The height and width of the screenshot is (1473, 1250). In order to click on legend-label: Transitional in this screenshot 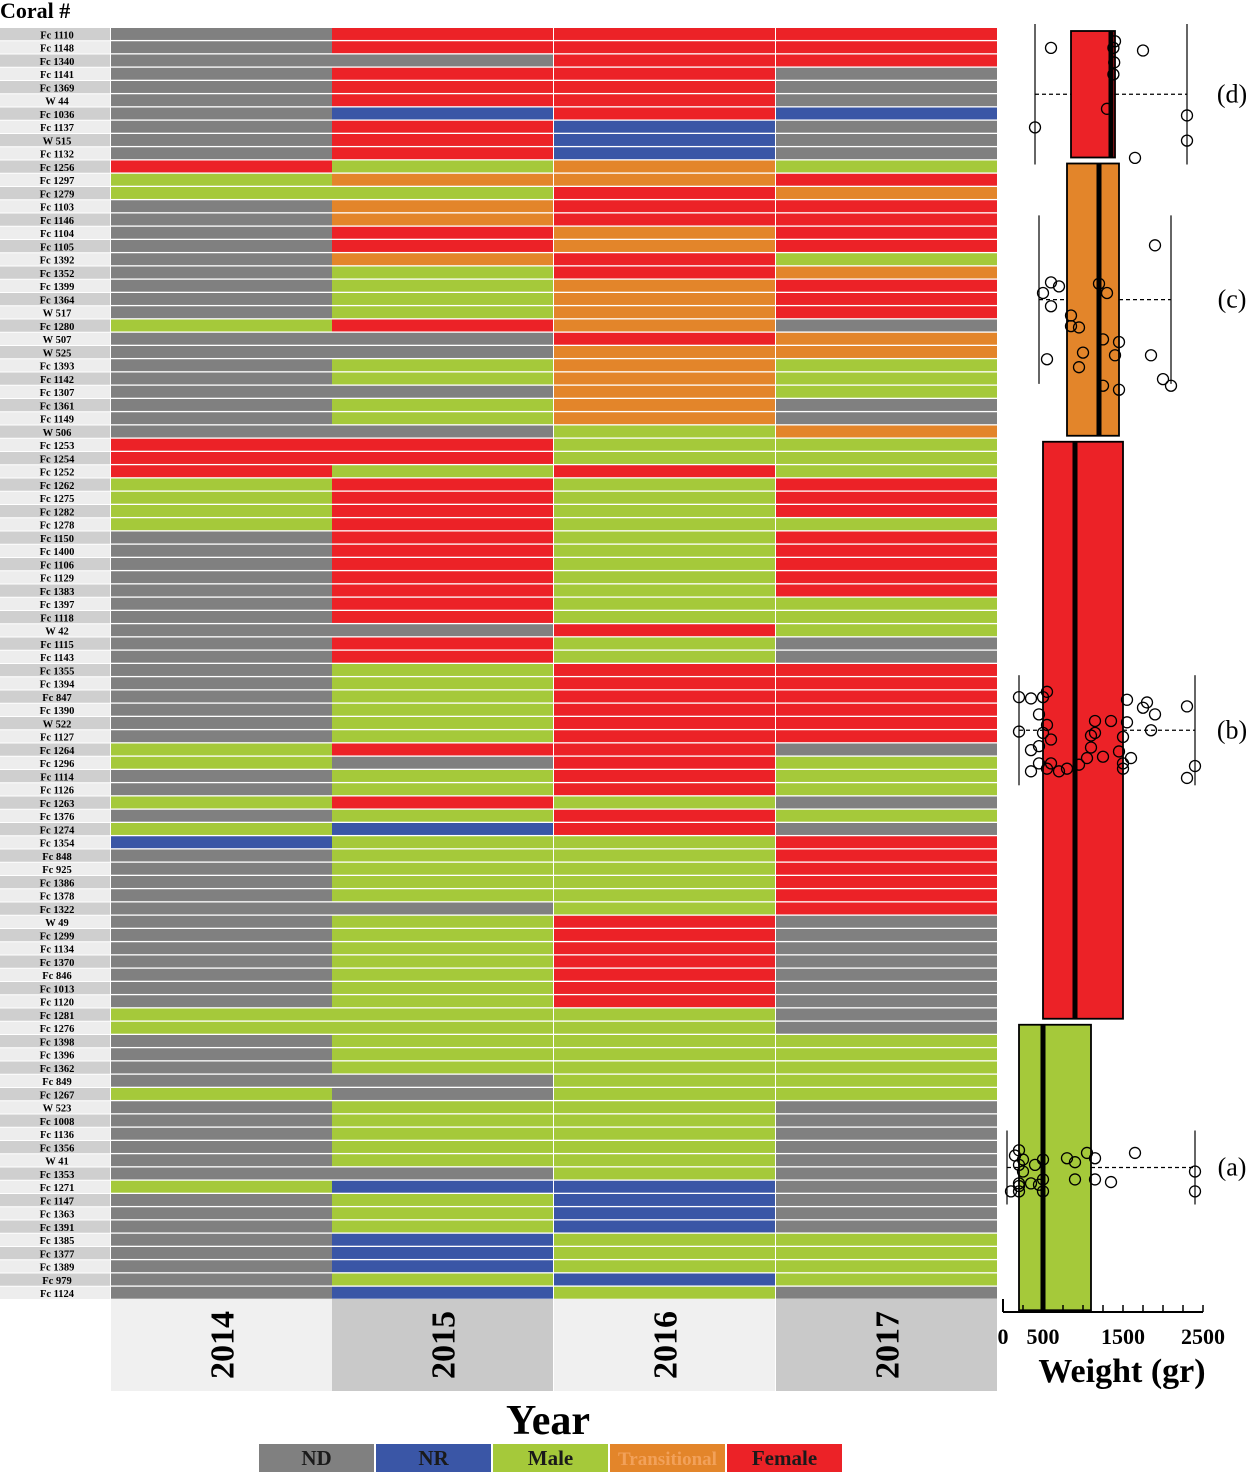, I will do `click(667, 1459)`.